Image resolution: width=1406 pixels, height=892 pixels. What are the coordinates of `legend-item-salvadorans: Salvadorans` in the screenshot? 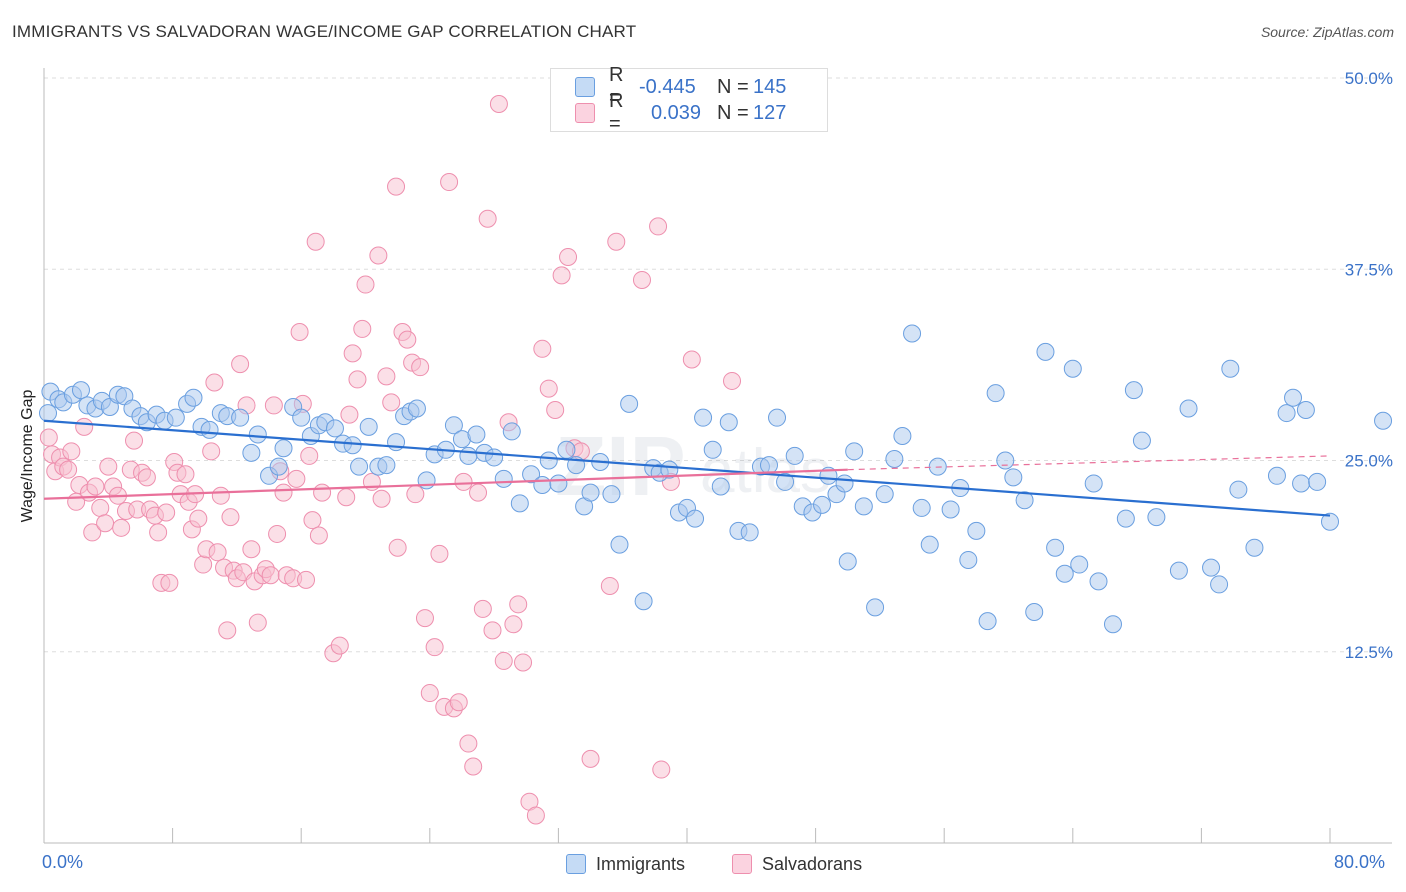 It's located at (797, 864).